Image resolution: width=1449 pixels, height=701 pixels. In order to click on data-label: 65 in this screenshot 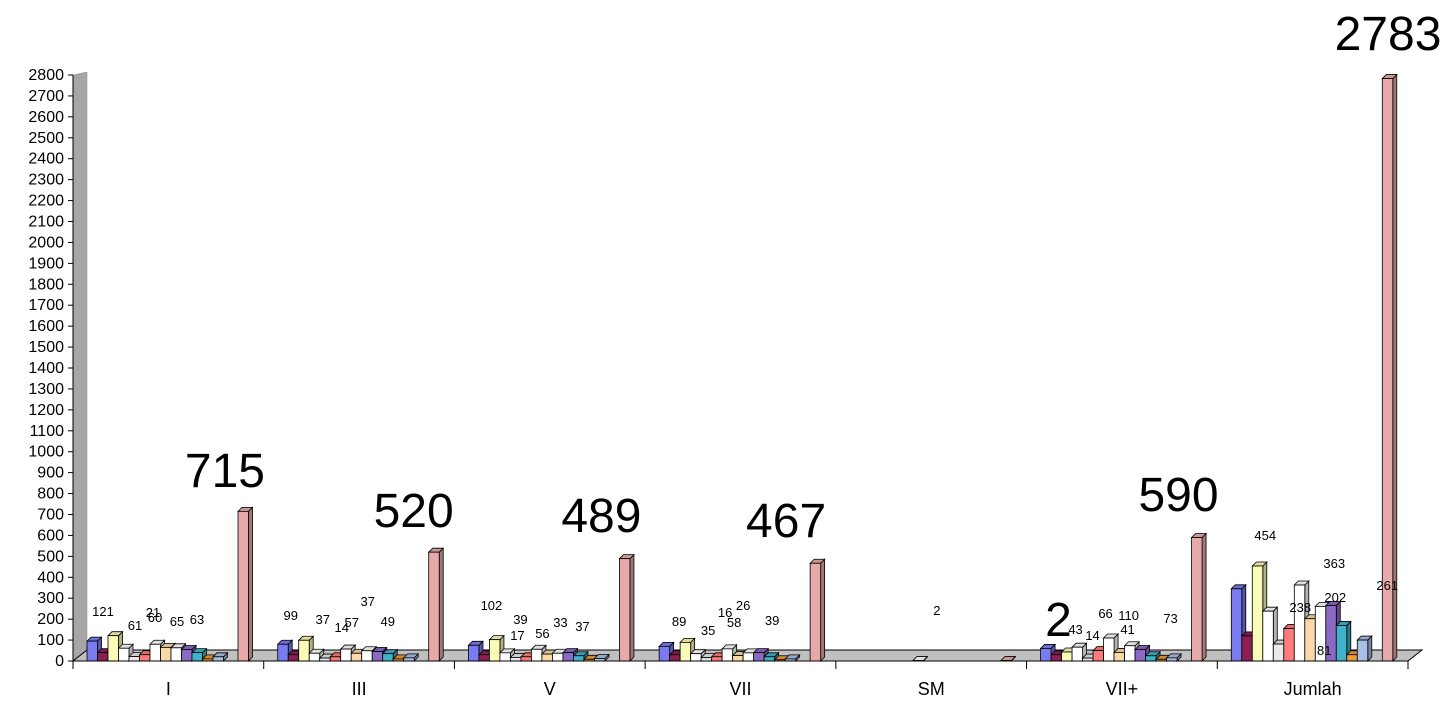, I will do `click(177, 621)`.